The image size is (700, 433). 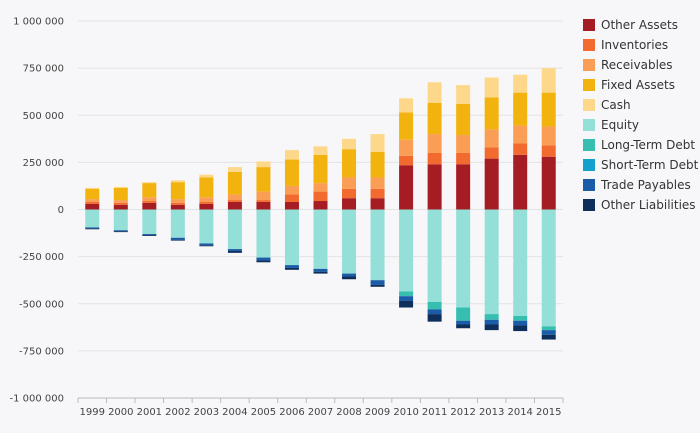 What do you see at coordinates (463, 144) in the screenshot?
I see `bar-receivables-2012` at bounding box center [463, 144].